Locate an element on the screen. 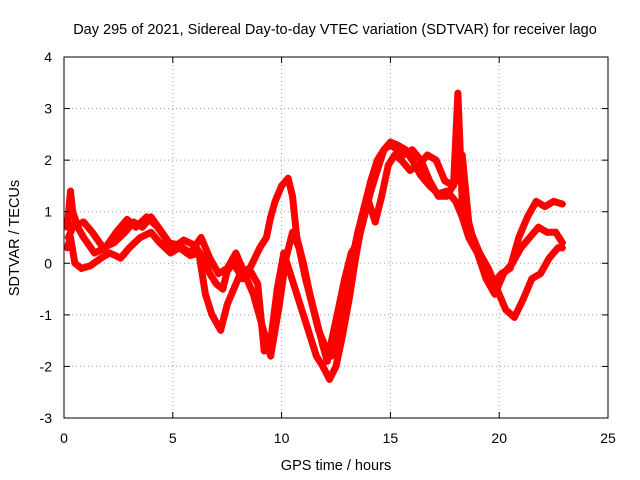 This screenshot has height=480, width=640. x-axis-label: GPS time / hours is located at coordinates (336, 466).